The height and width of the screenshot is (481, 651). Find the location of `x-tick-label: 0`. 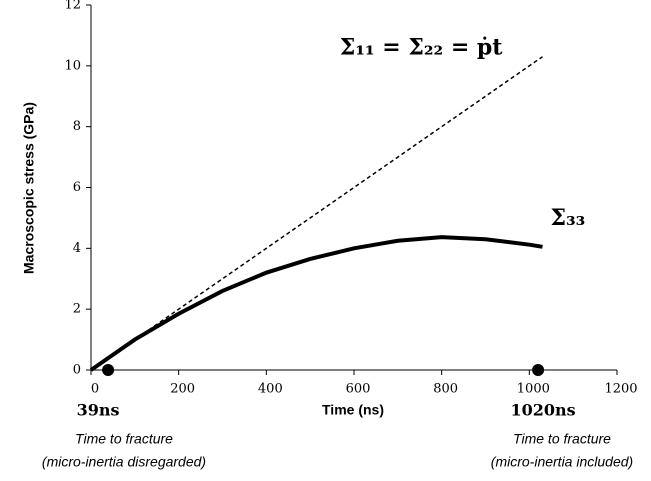

x-tick-label: 0 is located at coordinates (95, 389).